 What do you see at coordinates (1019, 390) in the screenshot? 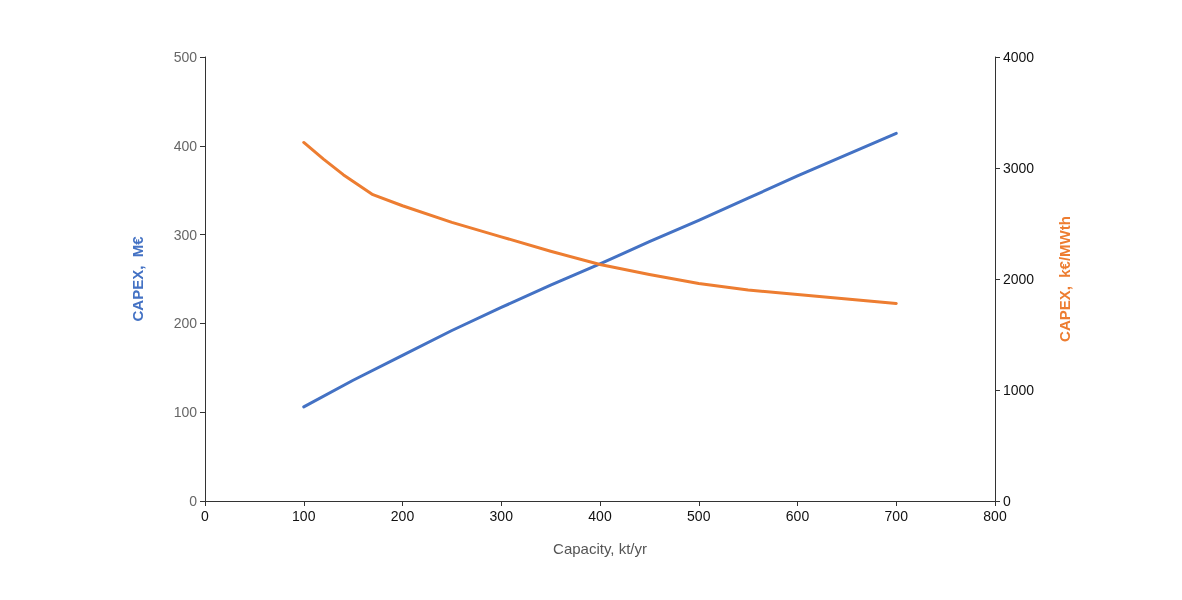
I see `y2-tick-label: 1000` at bounding box center [1019, 390].